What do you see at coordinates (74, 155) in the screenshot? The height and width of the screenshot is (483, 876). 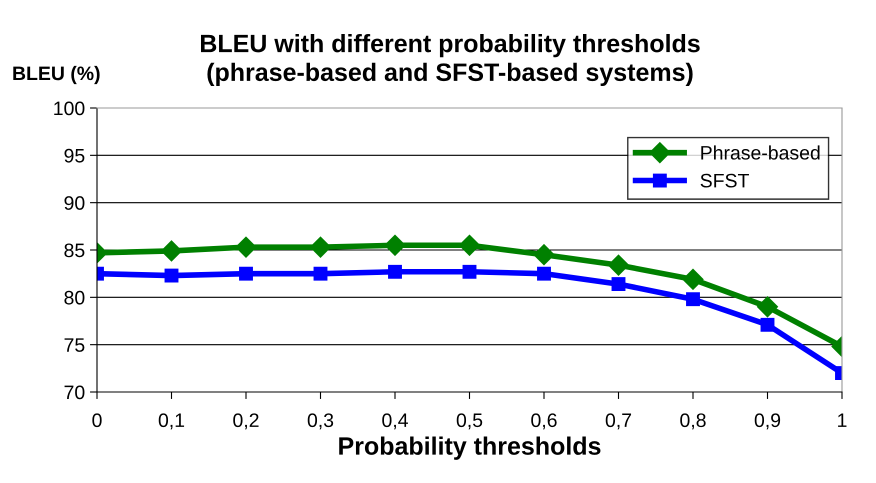 I see `y-tick-label: 95` at bounding box center [74, 155].